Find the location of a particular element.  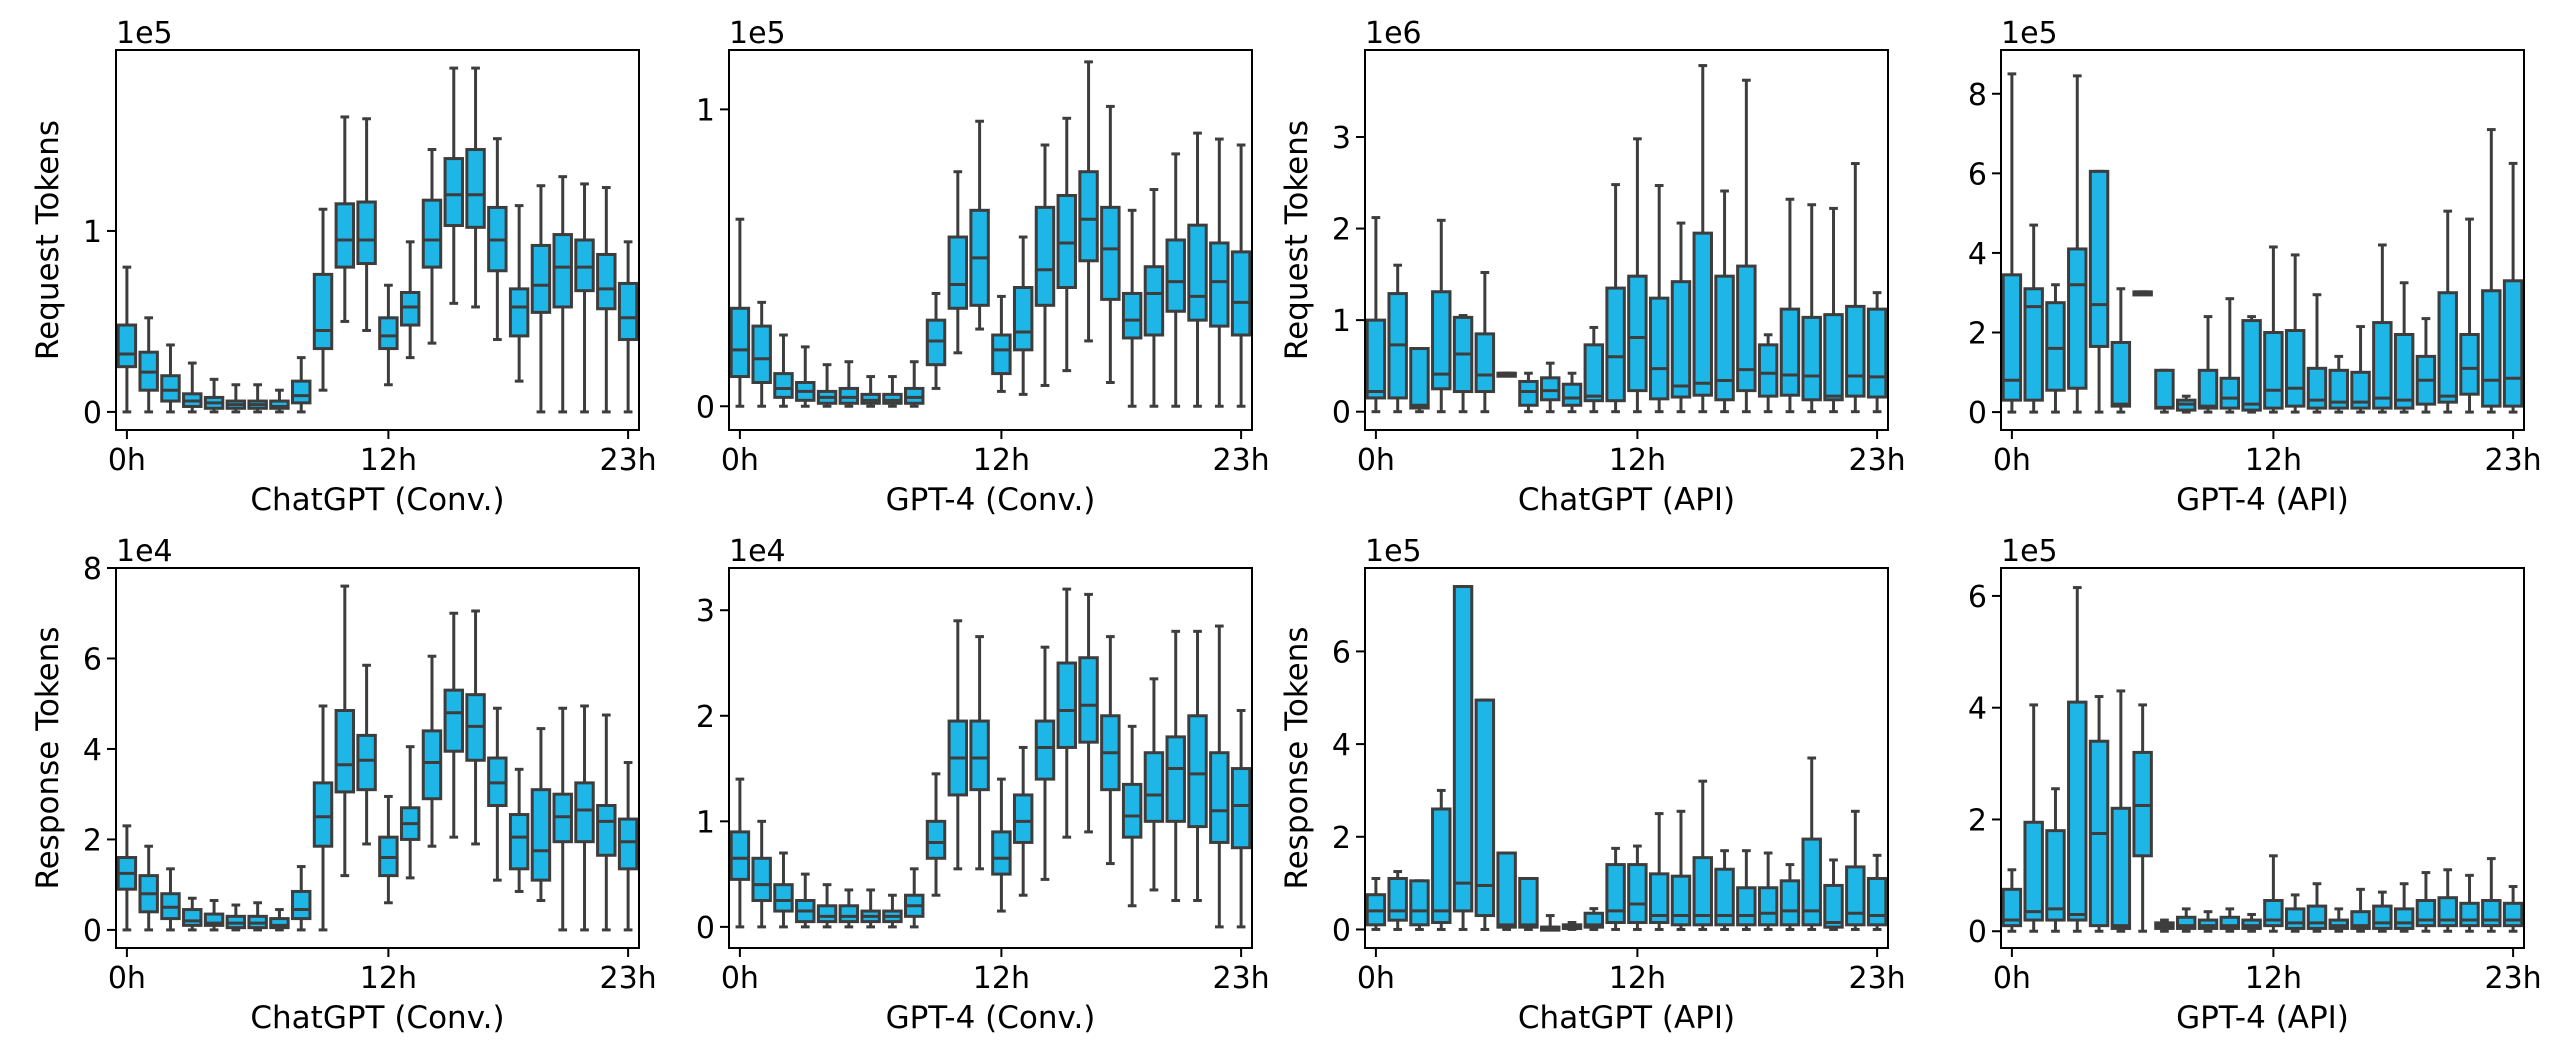

y-tick-label: 6 is located at coordinates (1977, 597).